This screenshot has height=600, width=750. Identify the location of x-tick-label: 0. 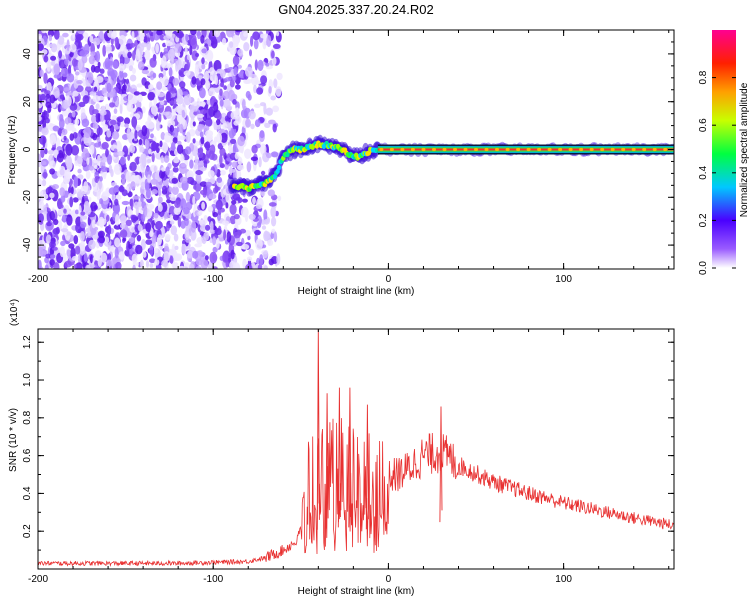
(389, 279).